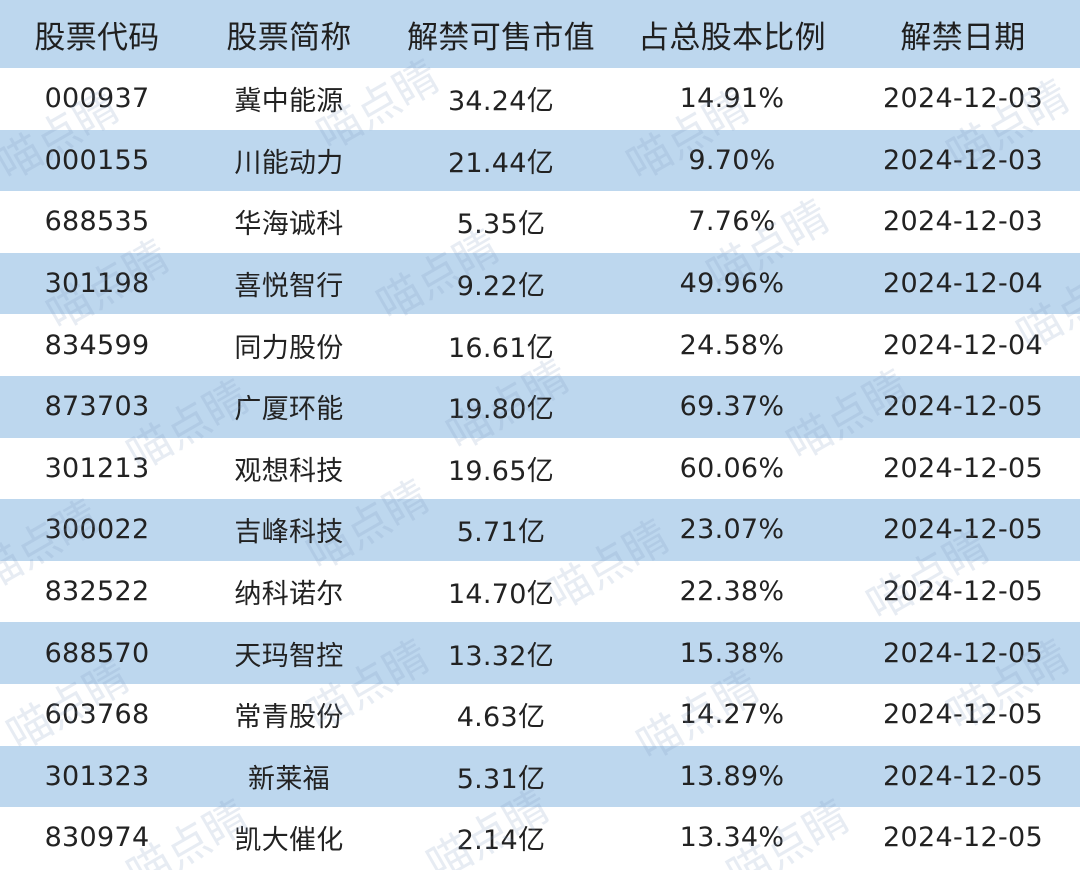 This screenshot has height=870, width=1080. Describe the element at coordinates (97, 468) in the screenshot. I see `cell-stock-code: 301213` at that location.